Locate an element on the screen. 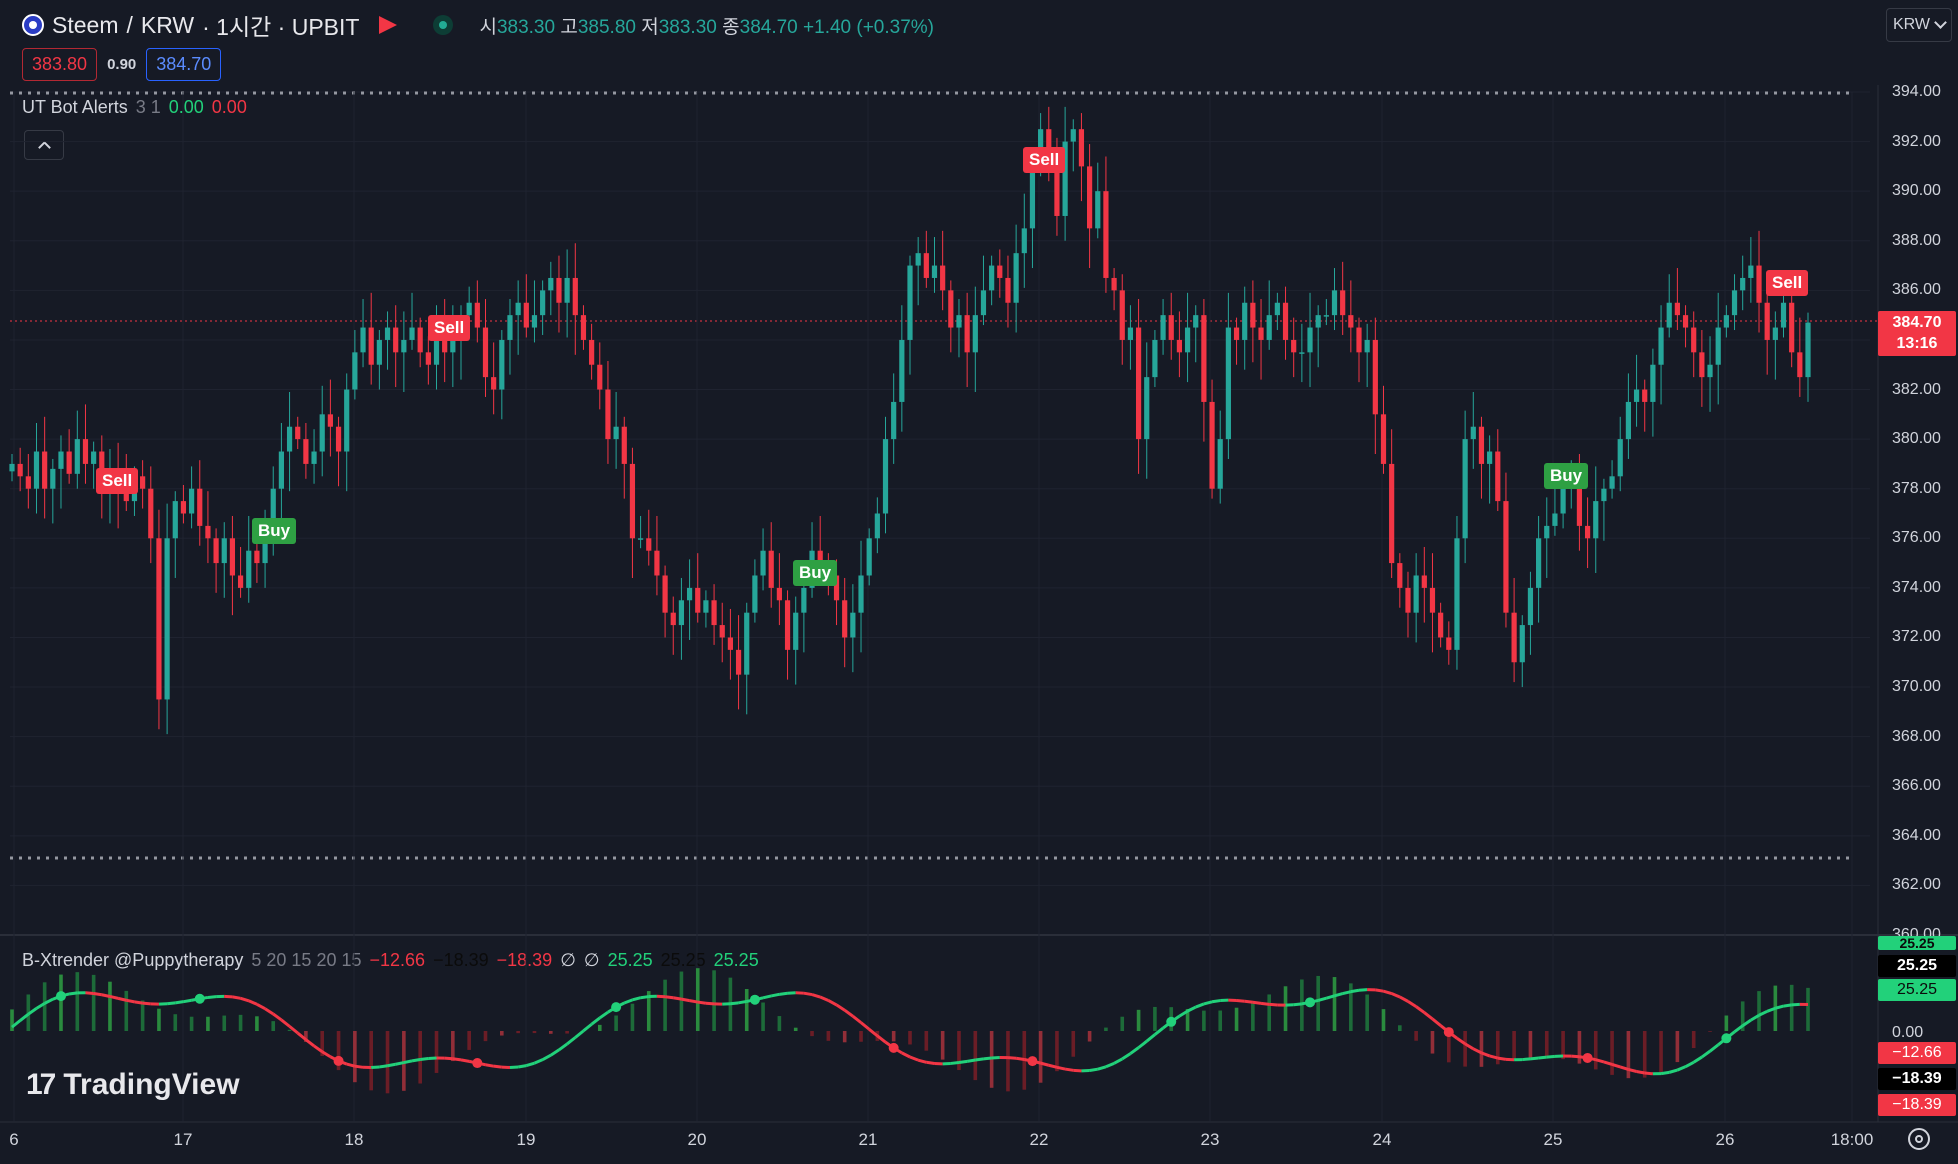 This screenshot has height=1164, width=1958. bid-price-button: 383.80 is located at coordinates (60, 64).